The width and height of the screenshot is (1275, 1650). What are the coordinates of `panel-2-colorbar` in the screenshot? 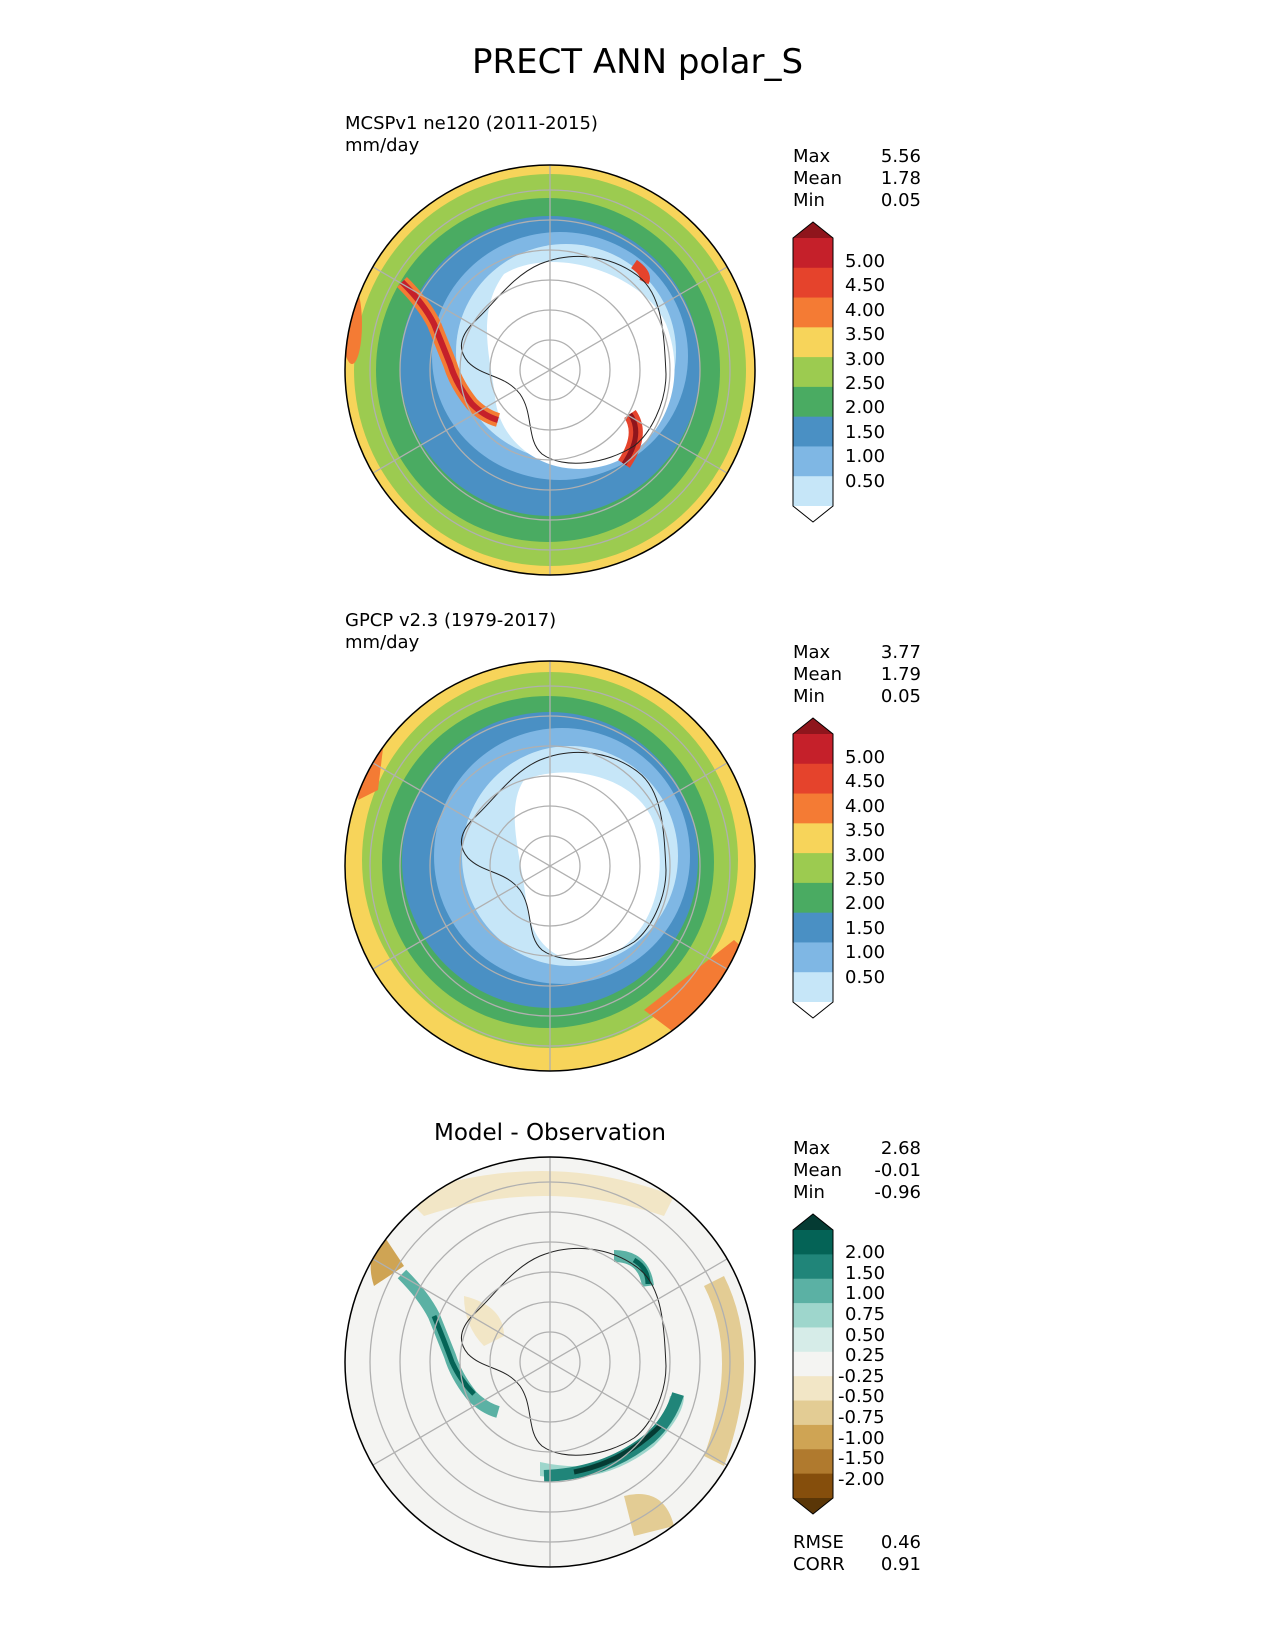 It's located at (813, 868).